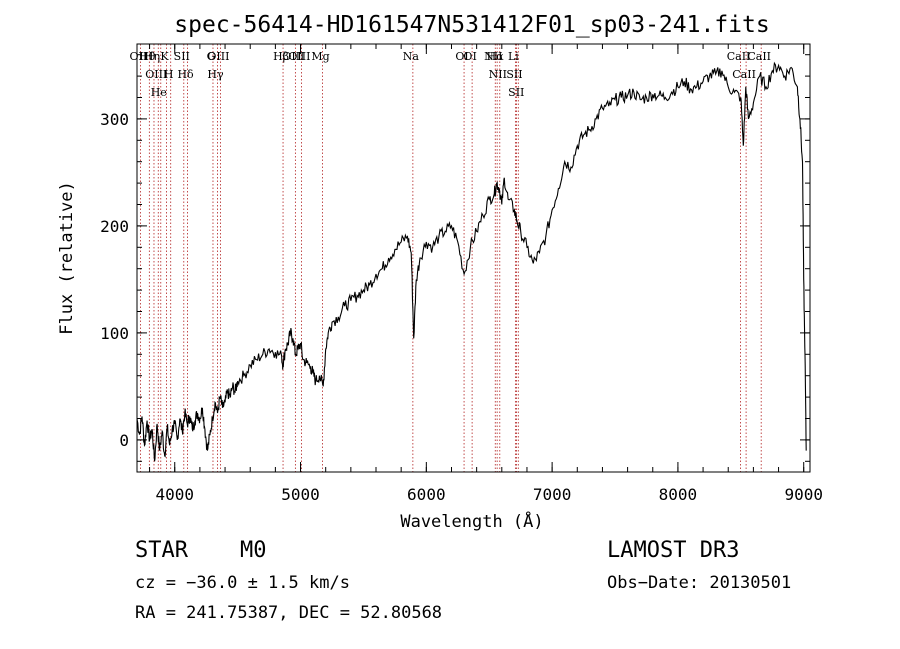 The width and height of the screenshot is (900, 649). What do you see at coordinates (471, 521) in the screenshot?
I see `x-axis-label: Wavelength (Å)` at bounding box center [471, 521].